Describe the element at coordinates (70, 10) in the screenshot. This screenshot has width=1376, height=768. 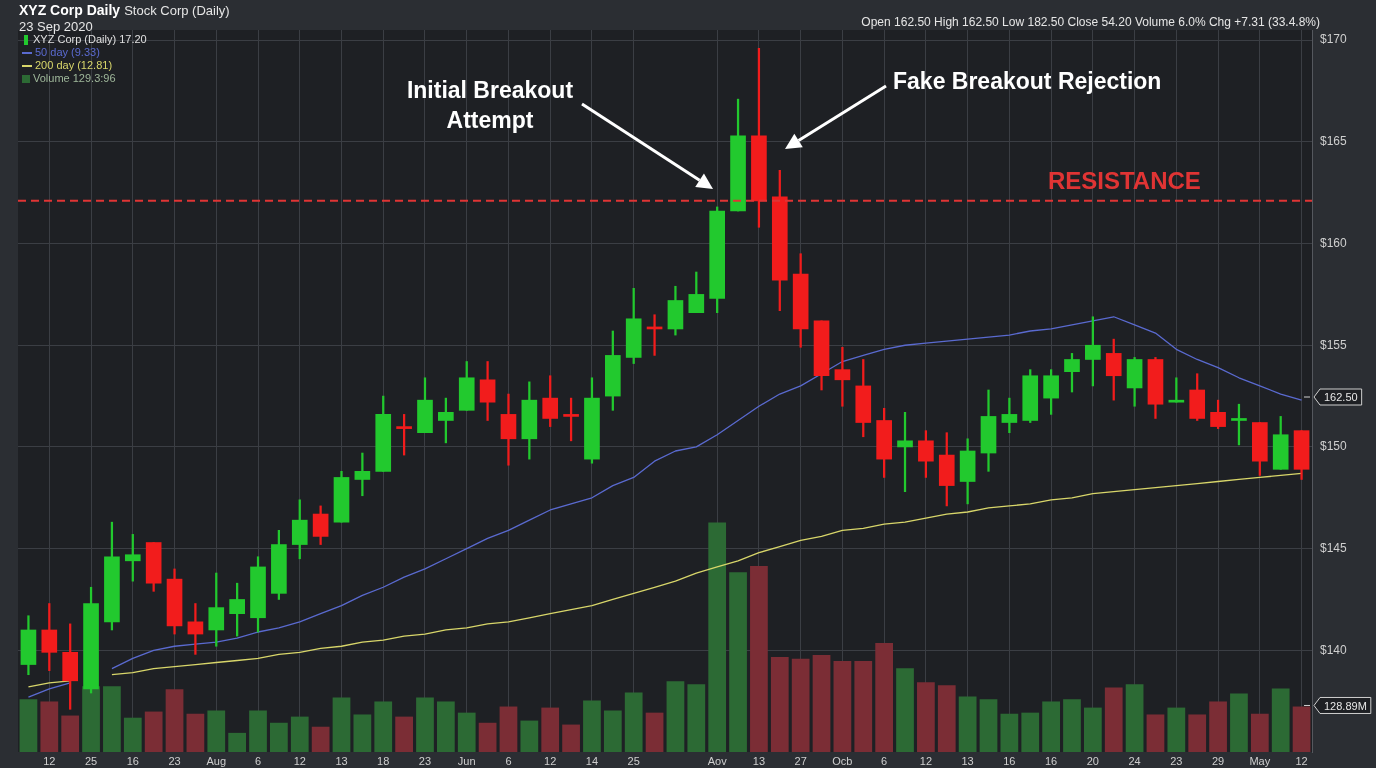
I see `chart-title: XYZ Corp Daily` at that location.